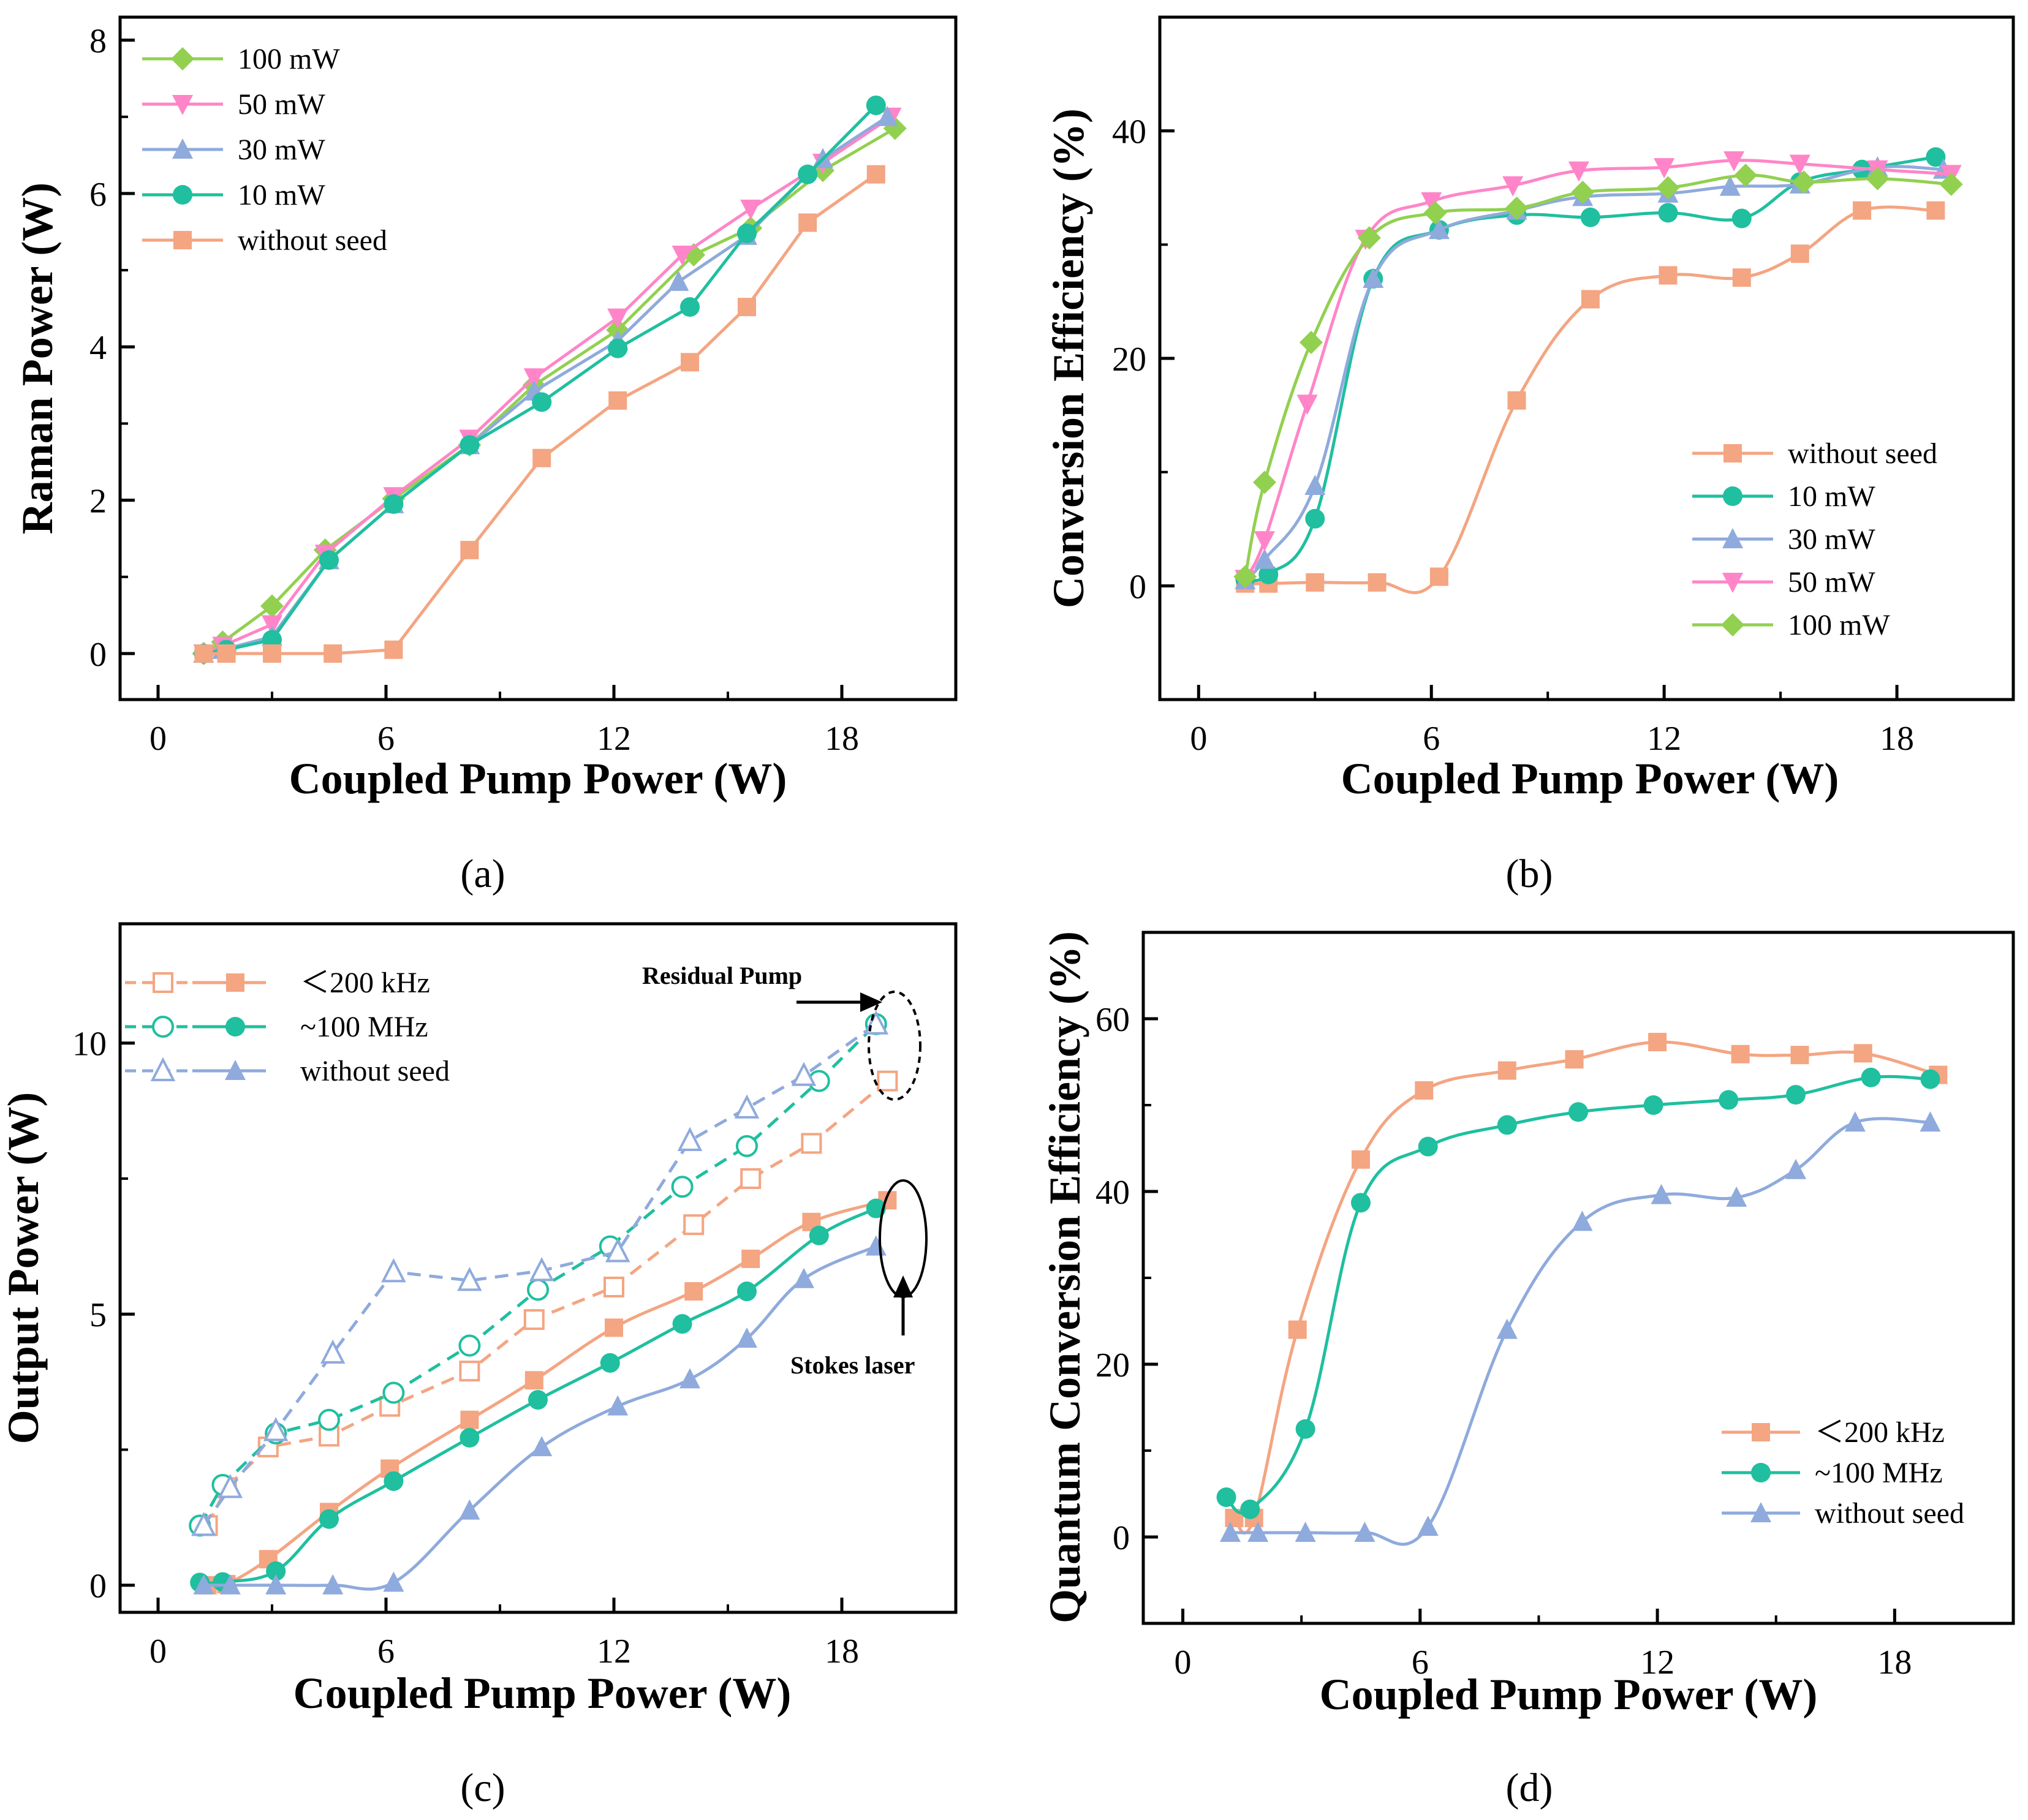 The height and width of the screenshot is (1820, 2028). Describe the element at coordinates (1895, 1663) in the screenshot. I see `x-tick-label: 18` at that location.